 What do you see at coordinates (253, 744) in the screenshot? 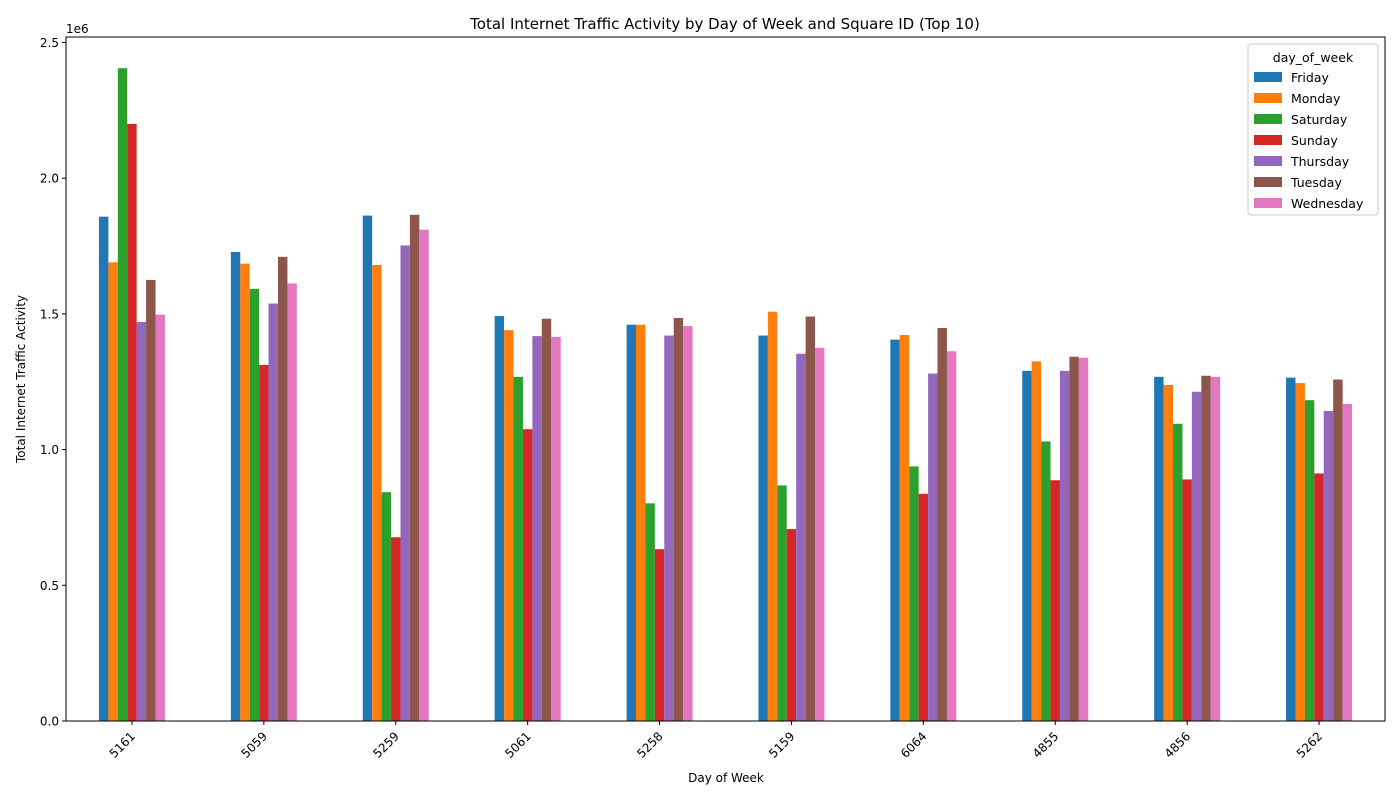
I see `x-tick-label: 5059` at bounding box center [253, 744].